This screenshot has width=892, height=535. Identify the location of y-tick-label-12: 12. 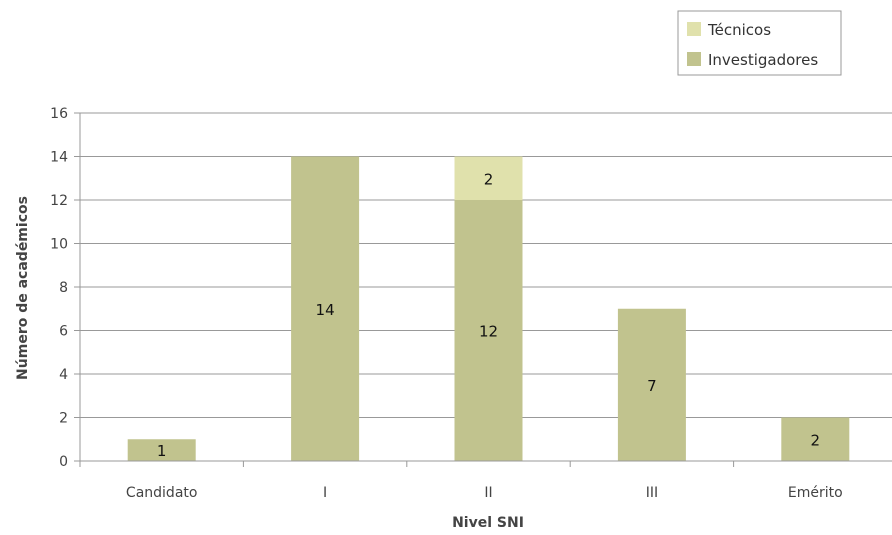
(59, 201).